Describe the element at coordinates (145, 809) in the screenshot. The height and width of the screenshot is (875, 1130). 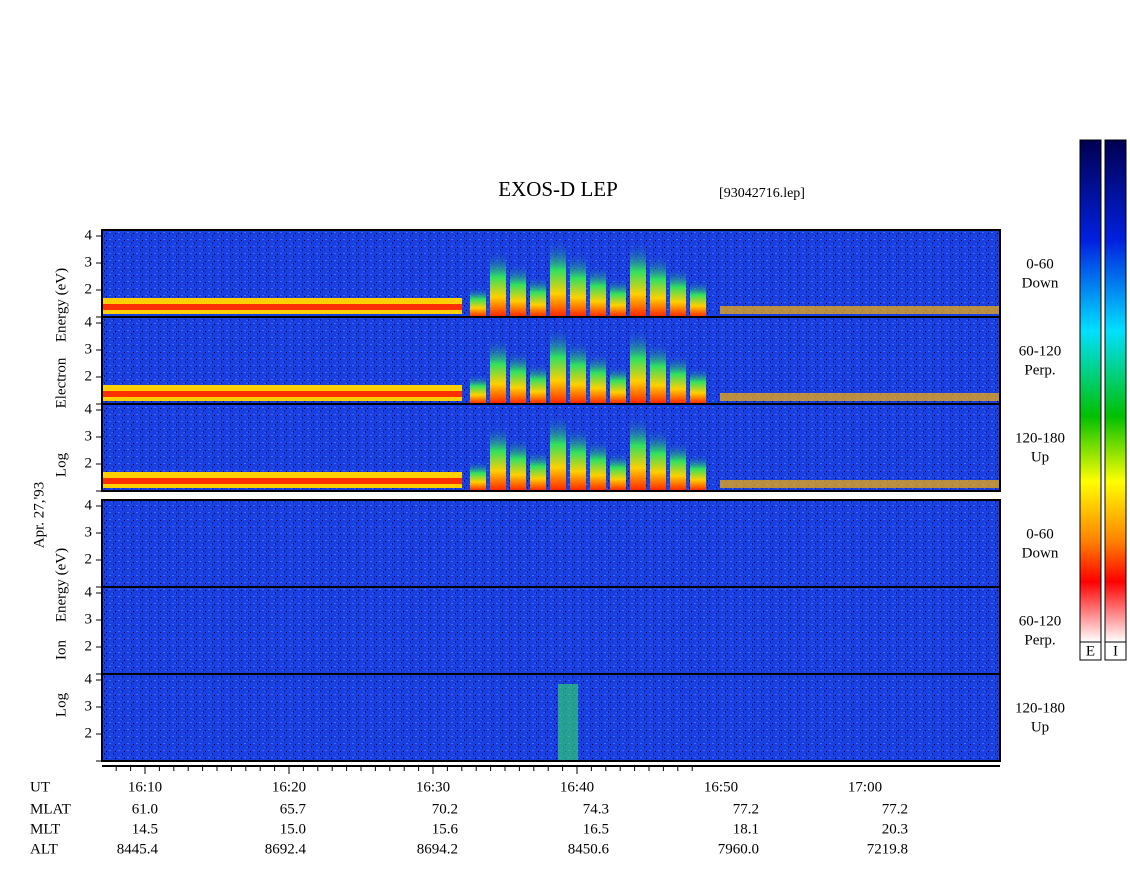
I see `row-value: 61.0` at that location.